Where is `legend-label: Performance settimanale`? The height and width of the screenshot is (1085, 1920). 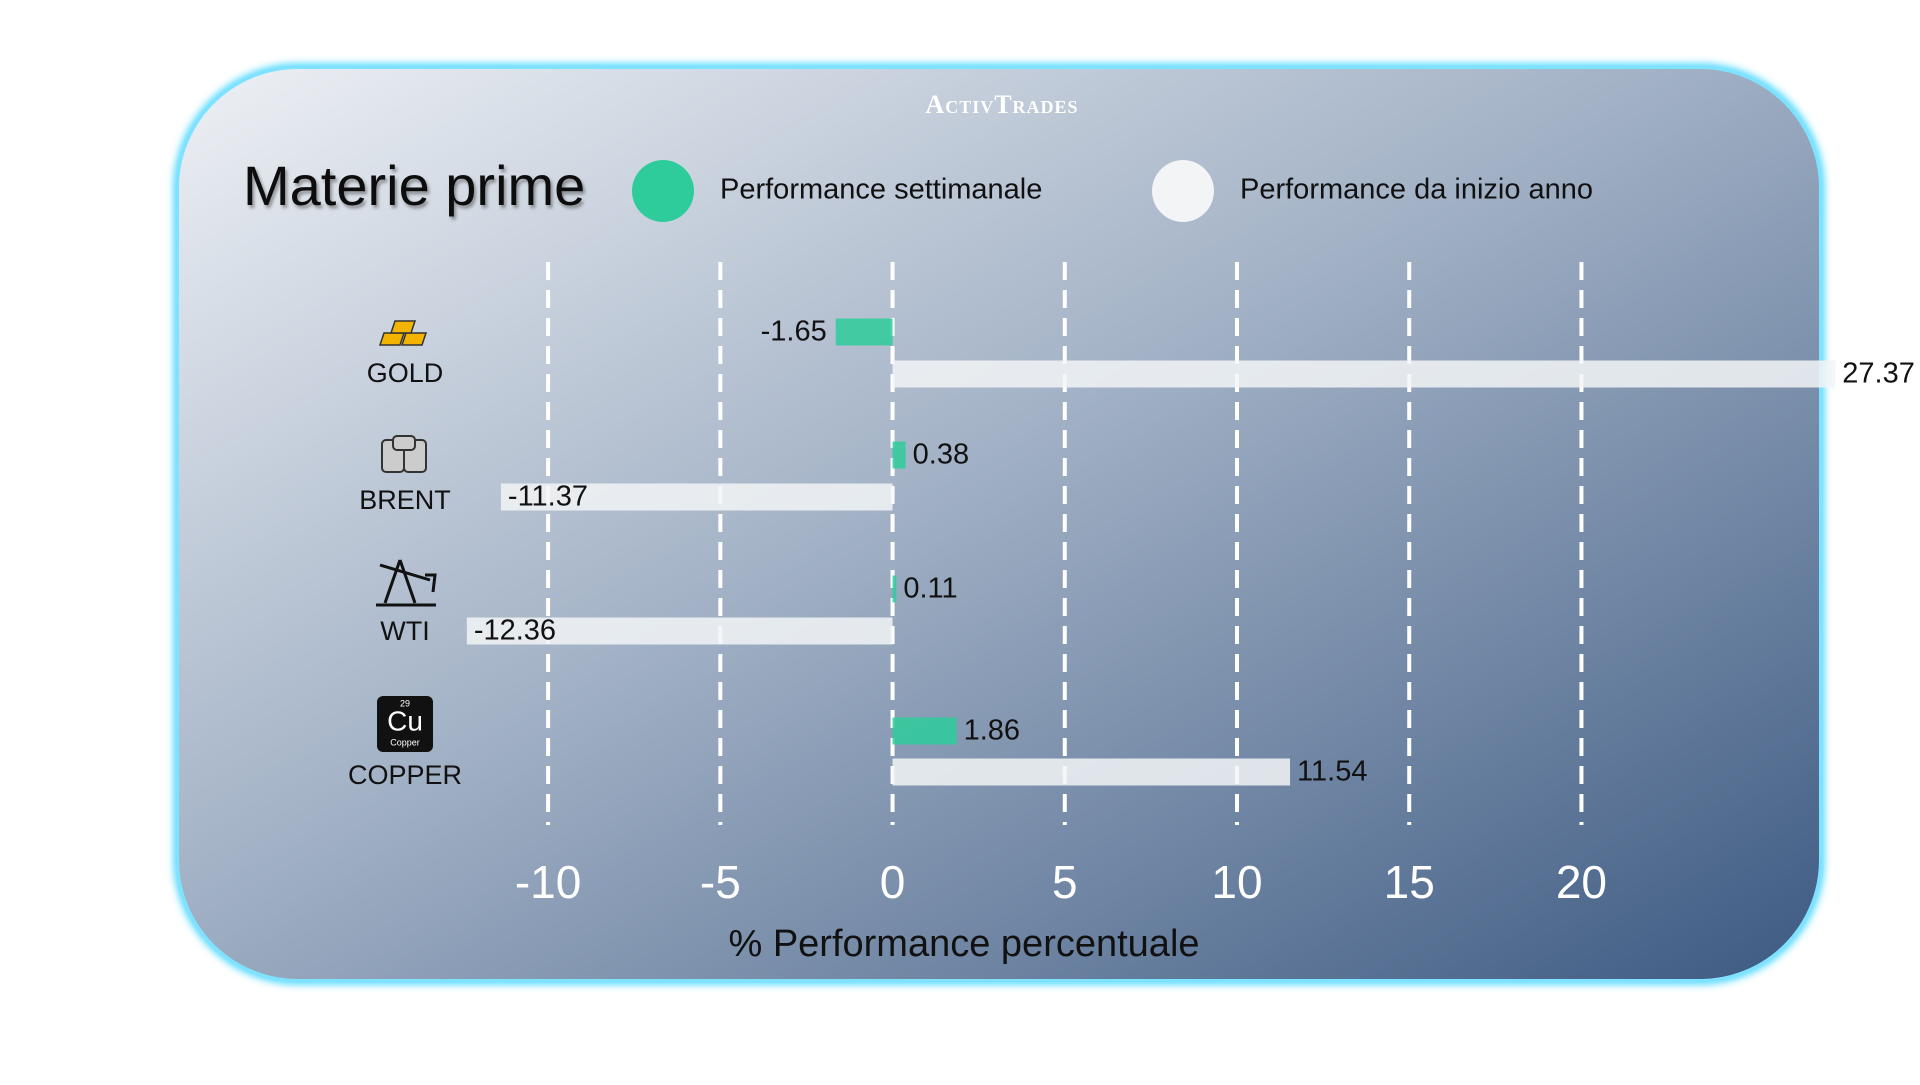 legend-label: Performance settimanale is located at coordinates (881, 190).